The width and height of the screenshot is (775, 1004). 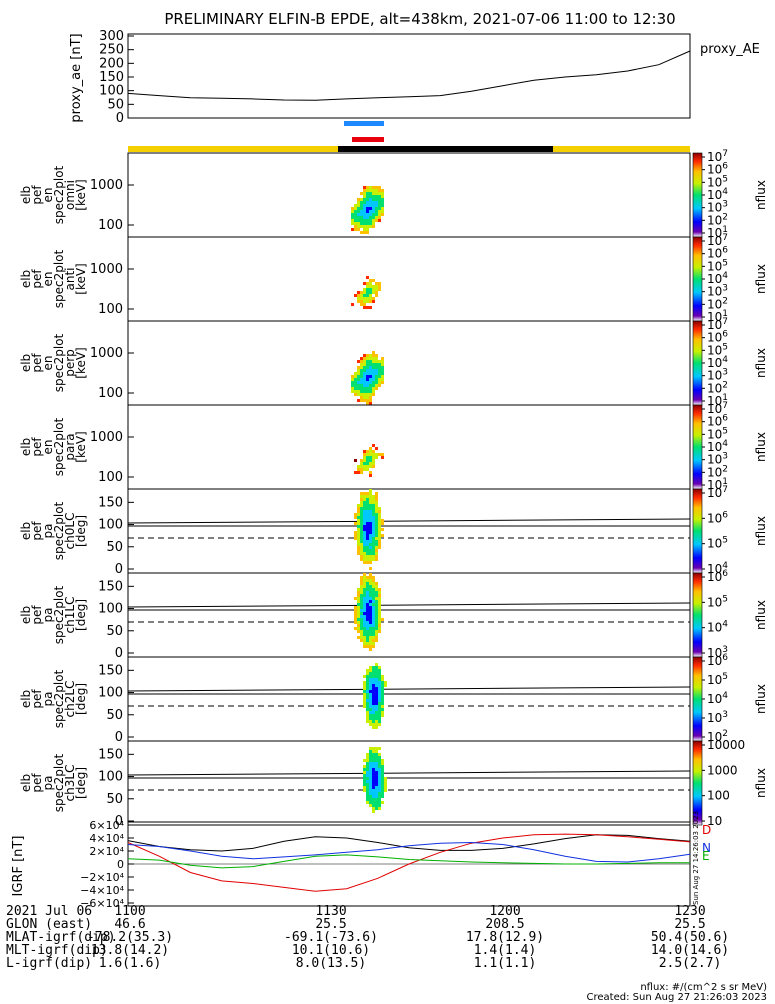 I want to click on igrf-d-line, so click(x=409, y=862).